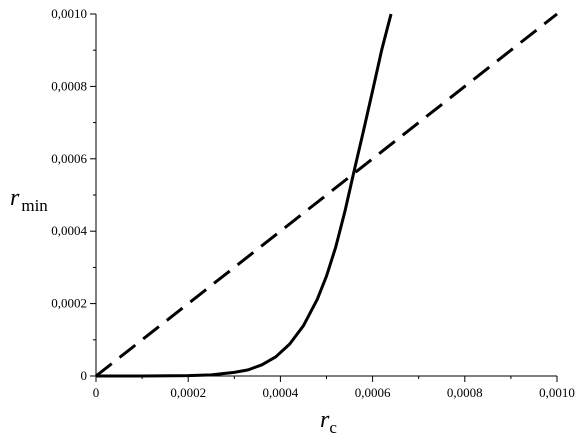 The width and height of the screenshot is (581, 439). What do you see at coordinates (69, 13) in the screenshot?
I see `y-tick-label: 0,0010` at bounding box center [69, 13].